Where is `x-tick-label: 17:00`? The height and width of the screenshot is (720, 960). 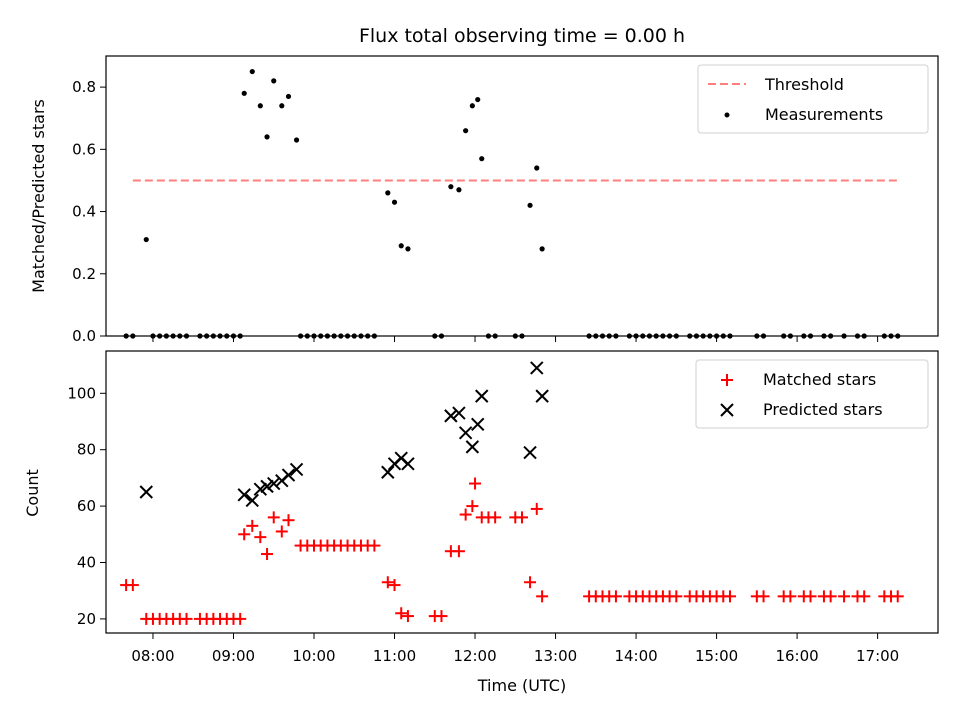 x-tick-label: 17:00 is located at coordinates (877, 656).